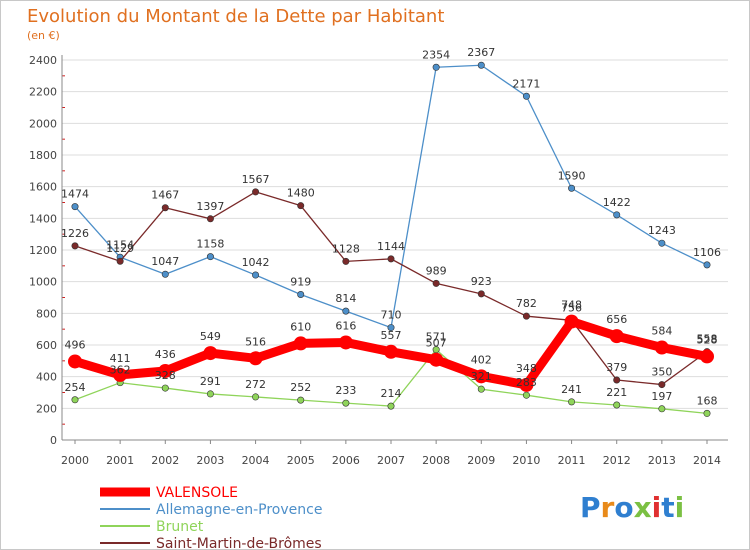  I want to click on x-tick-label: 2004, so click(256, 460).